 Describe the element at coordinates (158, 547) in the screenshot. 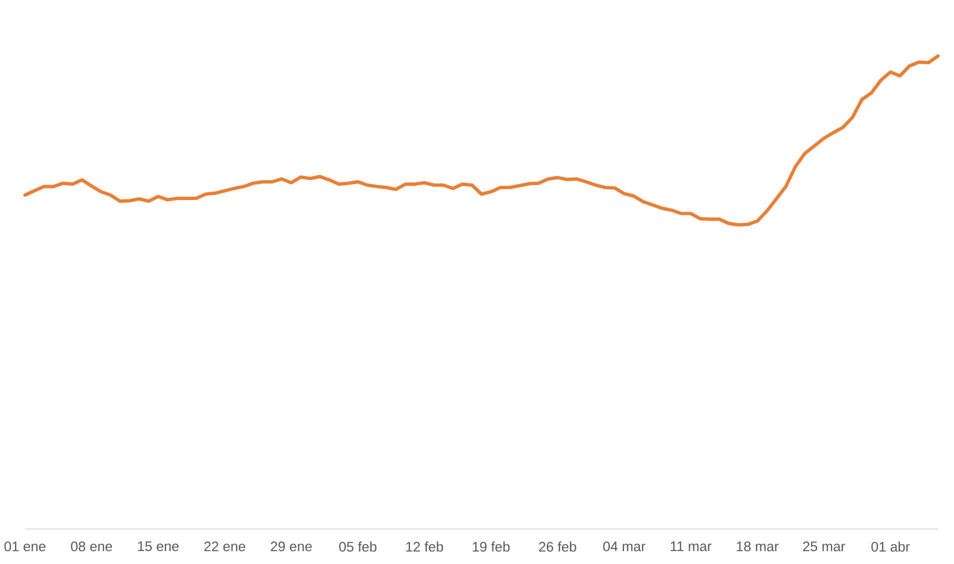

I see `x-tick-label: 15 ene` at that location.